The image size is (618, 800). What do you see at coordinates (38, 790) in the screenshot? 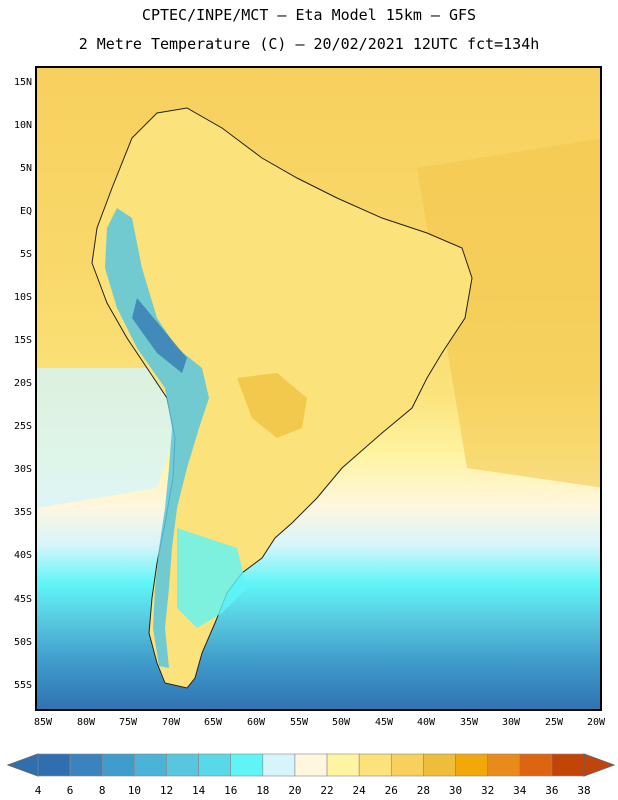
I see `colorbar-tick-label: 4` at bounding box center [38, 790].